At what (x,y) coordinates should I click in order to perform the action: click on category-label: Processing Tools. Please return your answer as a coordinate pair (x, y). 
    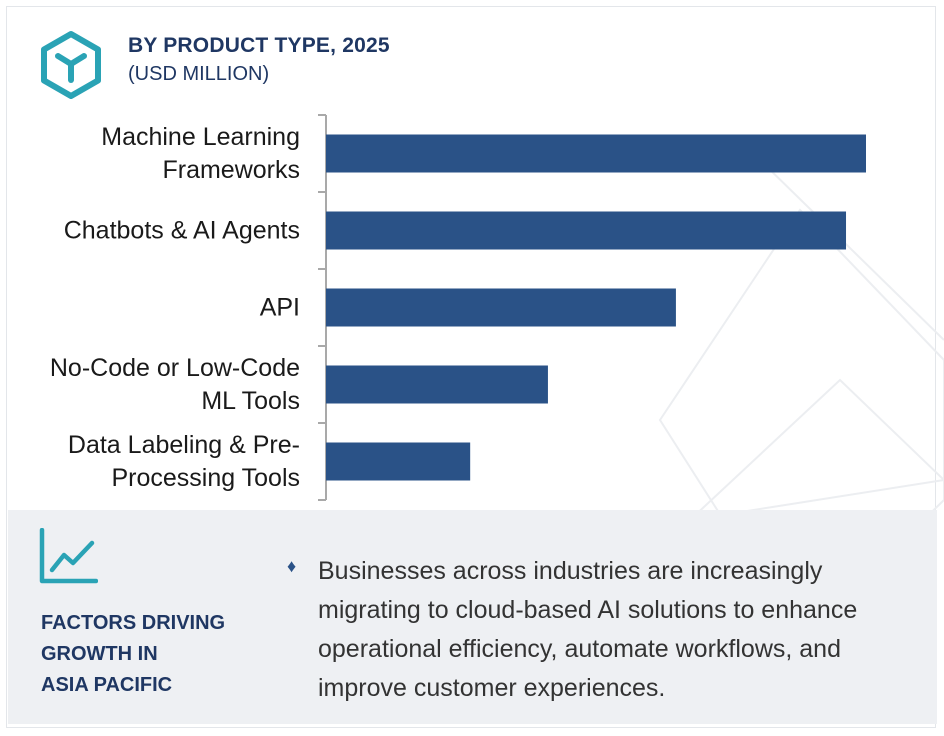
    Looking at the image, I should click on (205, 478).